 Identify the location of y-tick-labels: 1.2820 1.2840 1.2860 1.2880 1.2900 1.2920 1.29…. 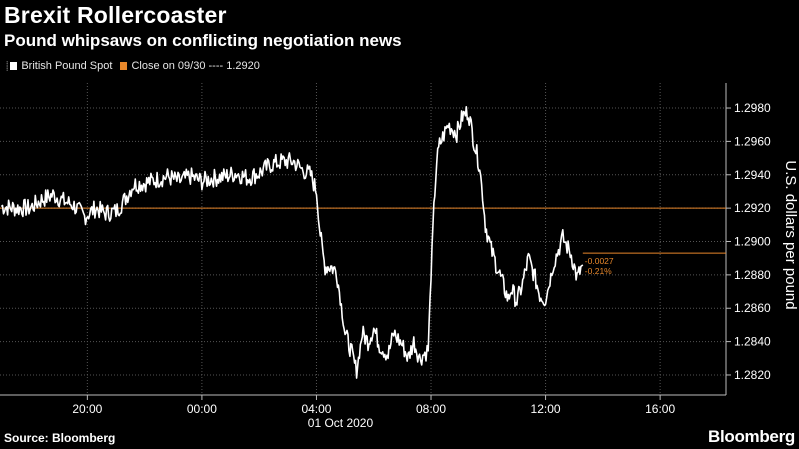
(752, 241).